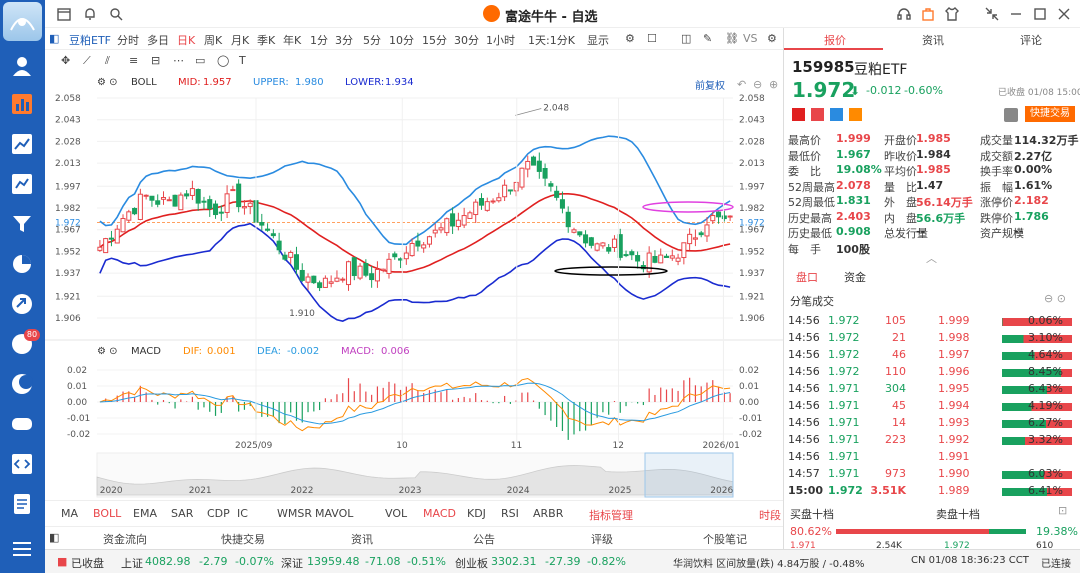 This screenshot has width=1080, height=573. What do you see at coordinates (770, 515) in the screenshot?
I see `indicator-14: 时段` at bounding box center [770, 515].